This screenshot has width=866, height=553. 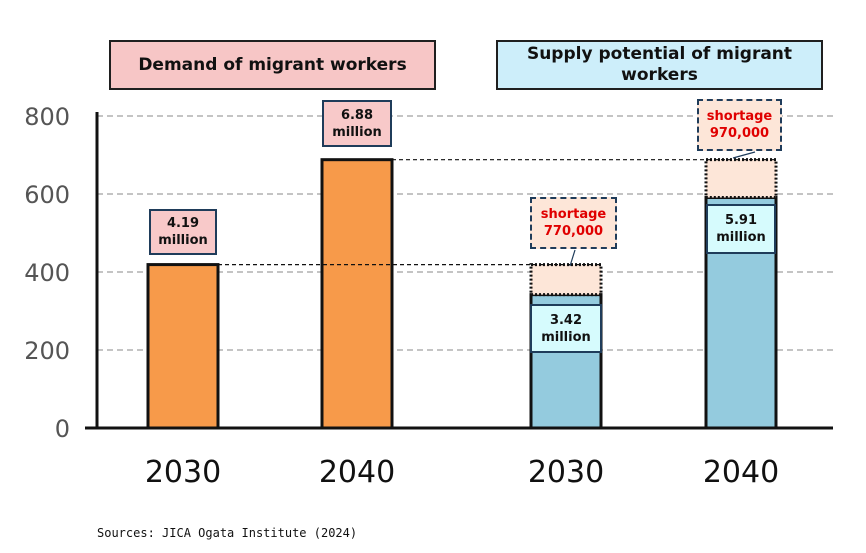 What do you see at coordinates (47, 195) in the screenshot?
I see `y-tick-label: 600` at bounding box center [47, 195].